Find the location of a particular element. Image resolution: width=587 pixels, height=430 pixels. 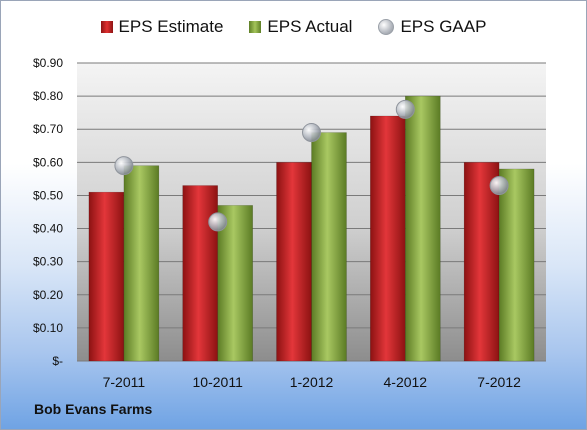

y-tick-label: $0.10 is located at coordinates (48, 328).